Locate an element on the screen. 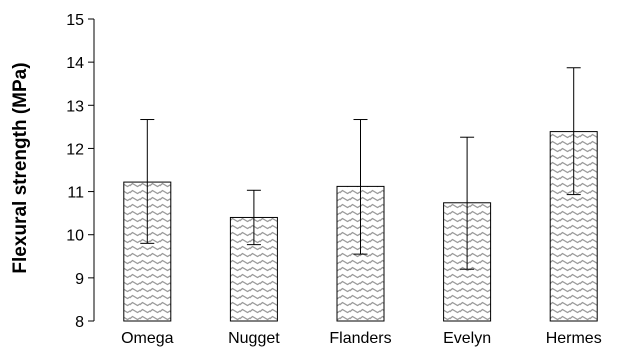  y-tick-label: 14 is located at coordinates (75, 63).